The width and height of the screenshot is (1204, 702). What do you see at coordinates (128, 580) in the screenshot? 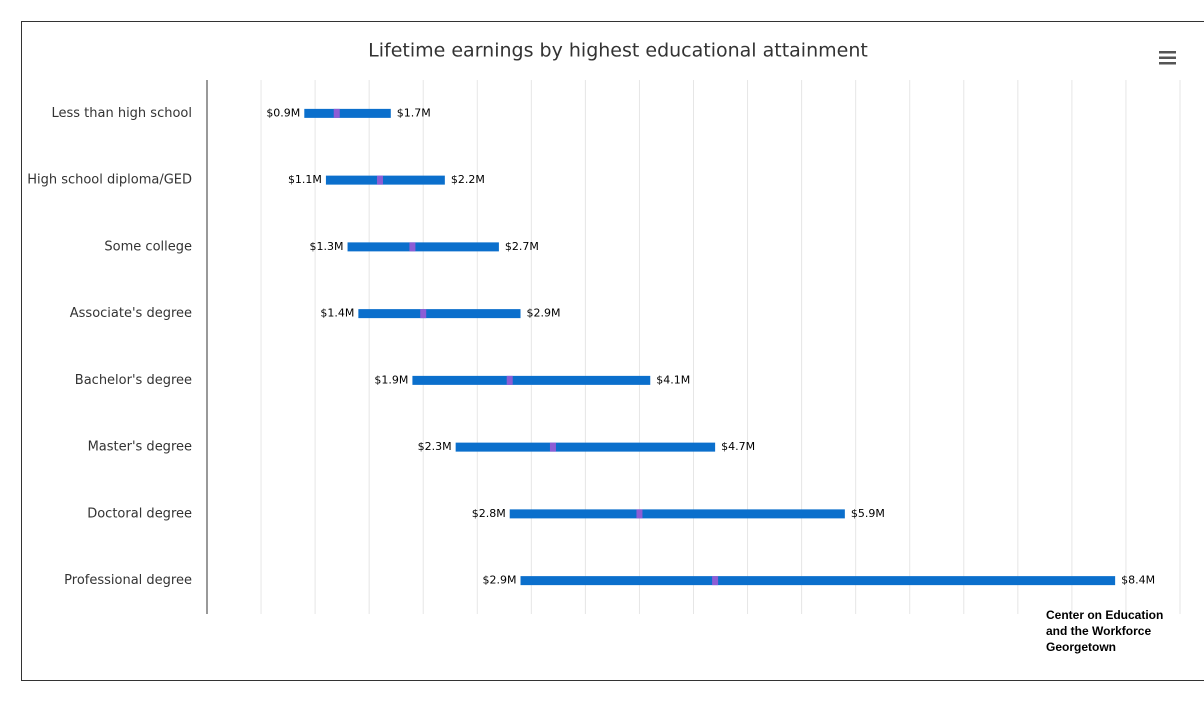
I see `category-label: Professional degree` at bounding box center [128, 580].